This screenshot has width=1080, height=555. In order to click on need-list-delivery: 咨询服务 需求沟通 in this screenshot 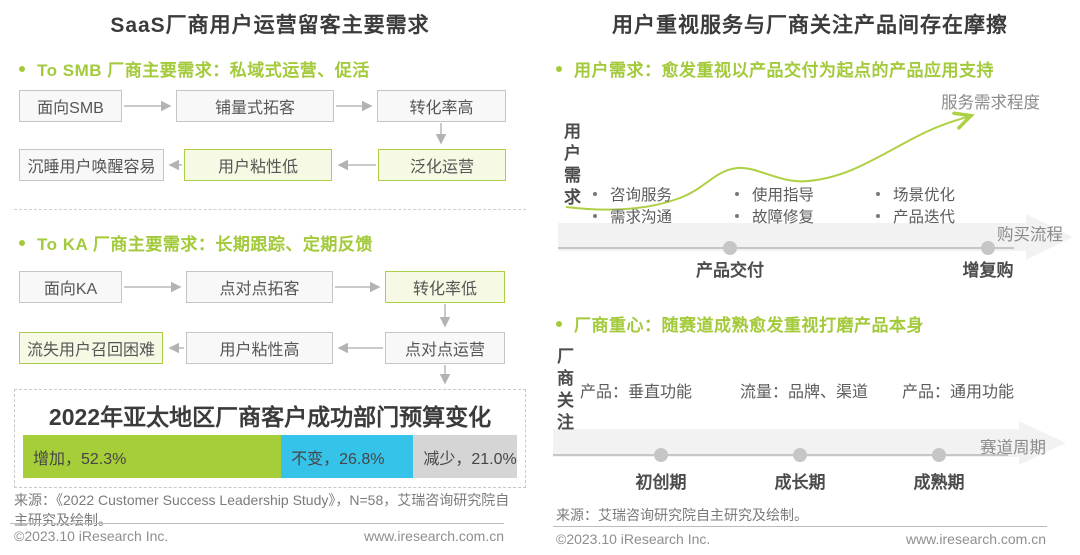, I will do `click(632, 205)`.